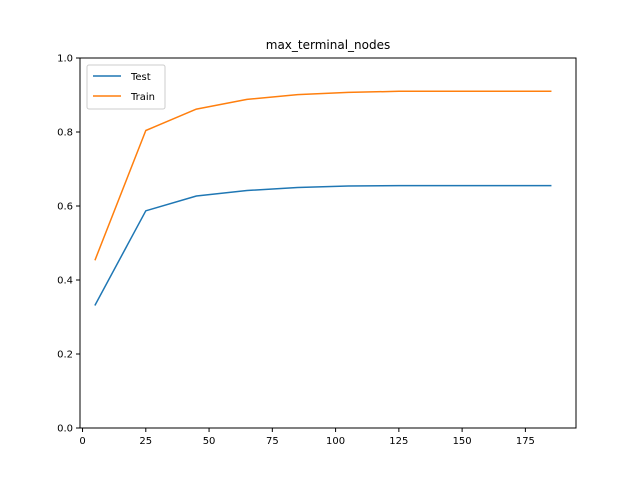  I want to click on y-tick-label: 0.4, so click(65, 281).